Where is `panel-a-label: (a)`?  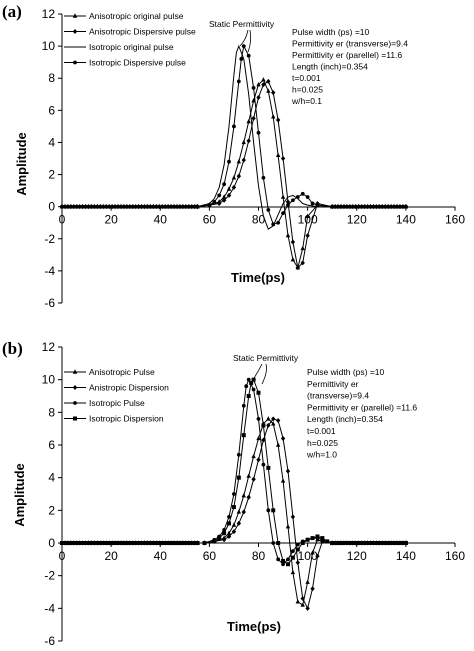 panel-a-label: (a) is located at coordinates (12, 11).